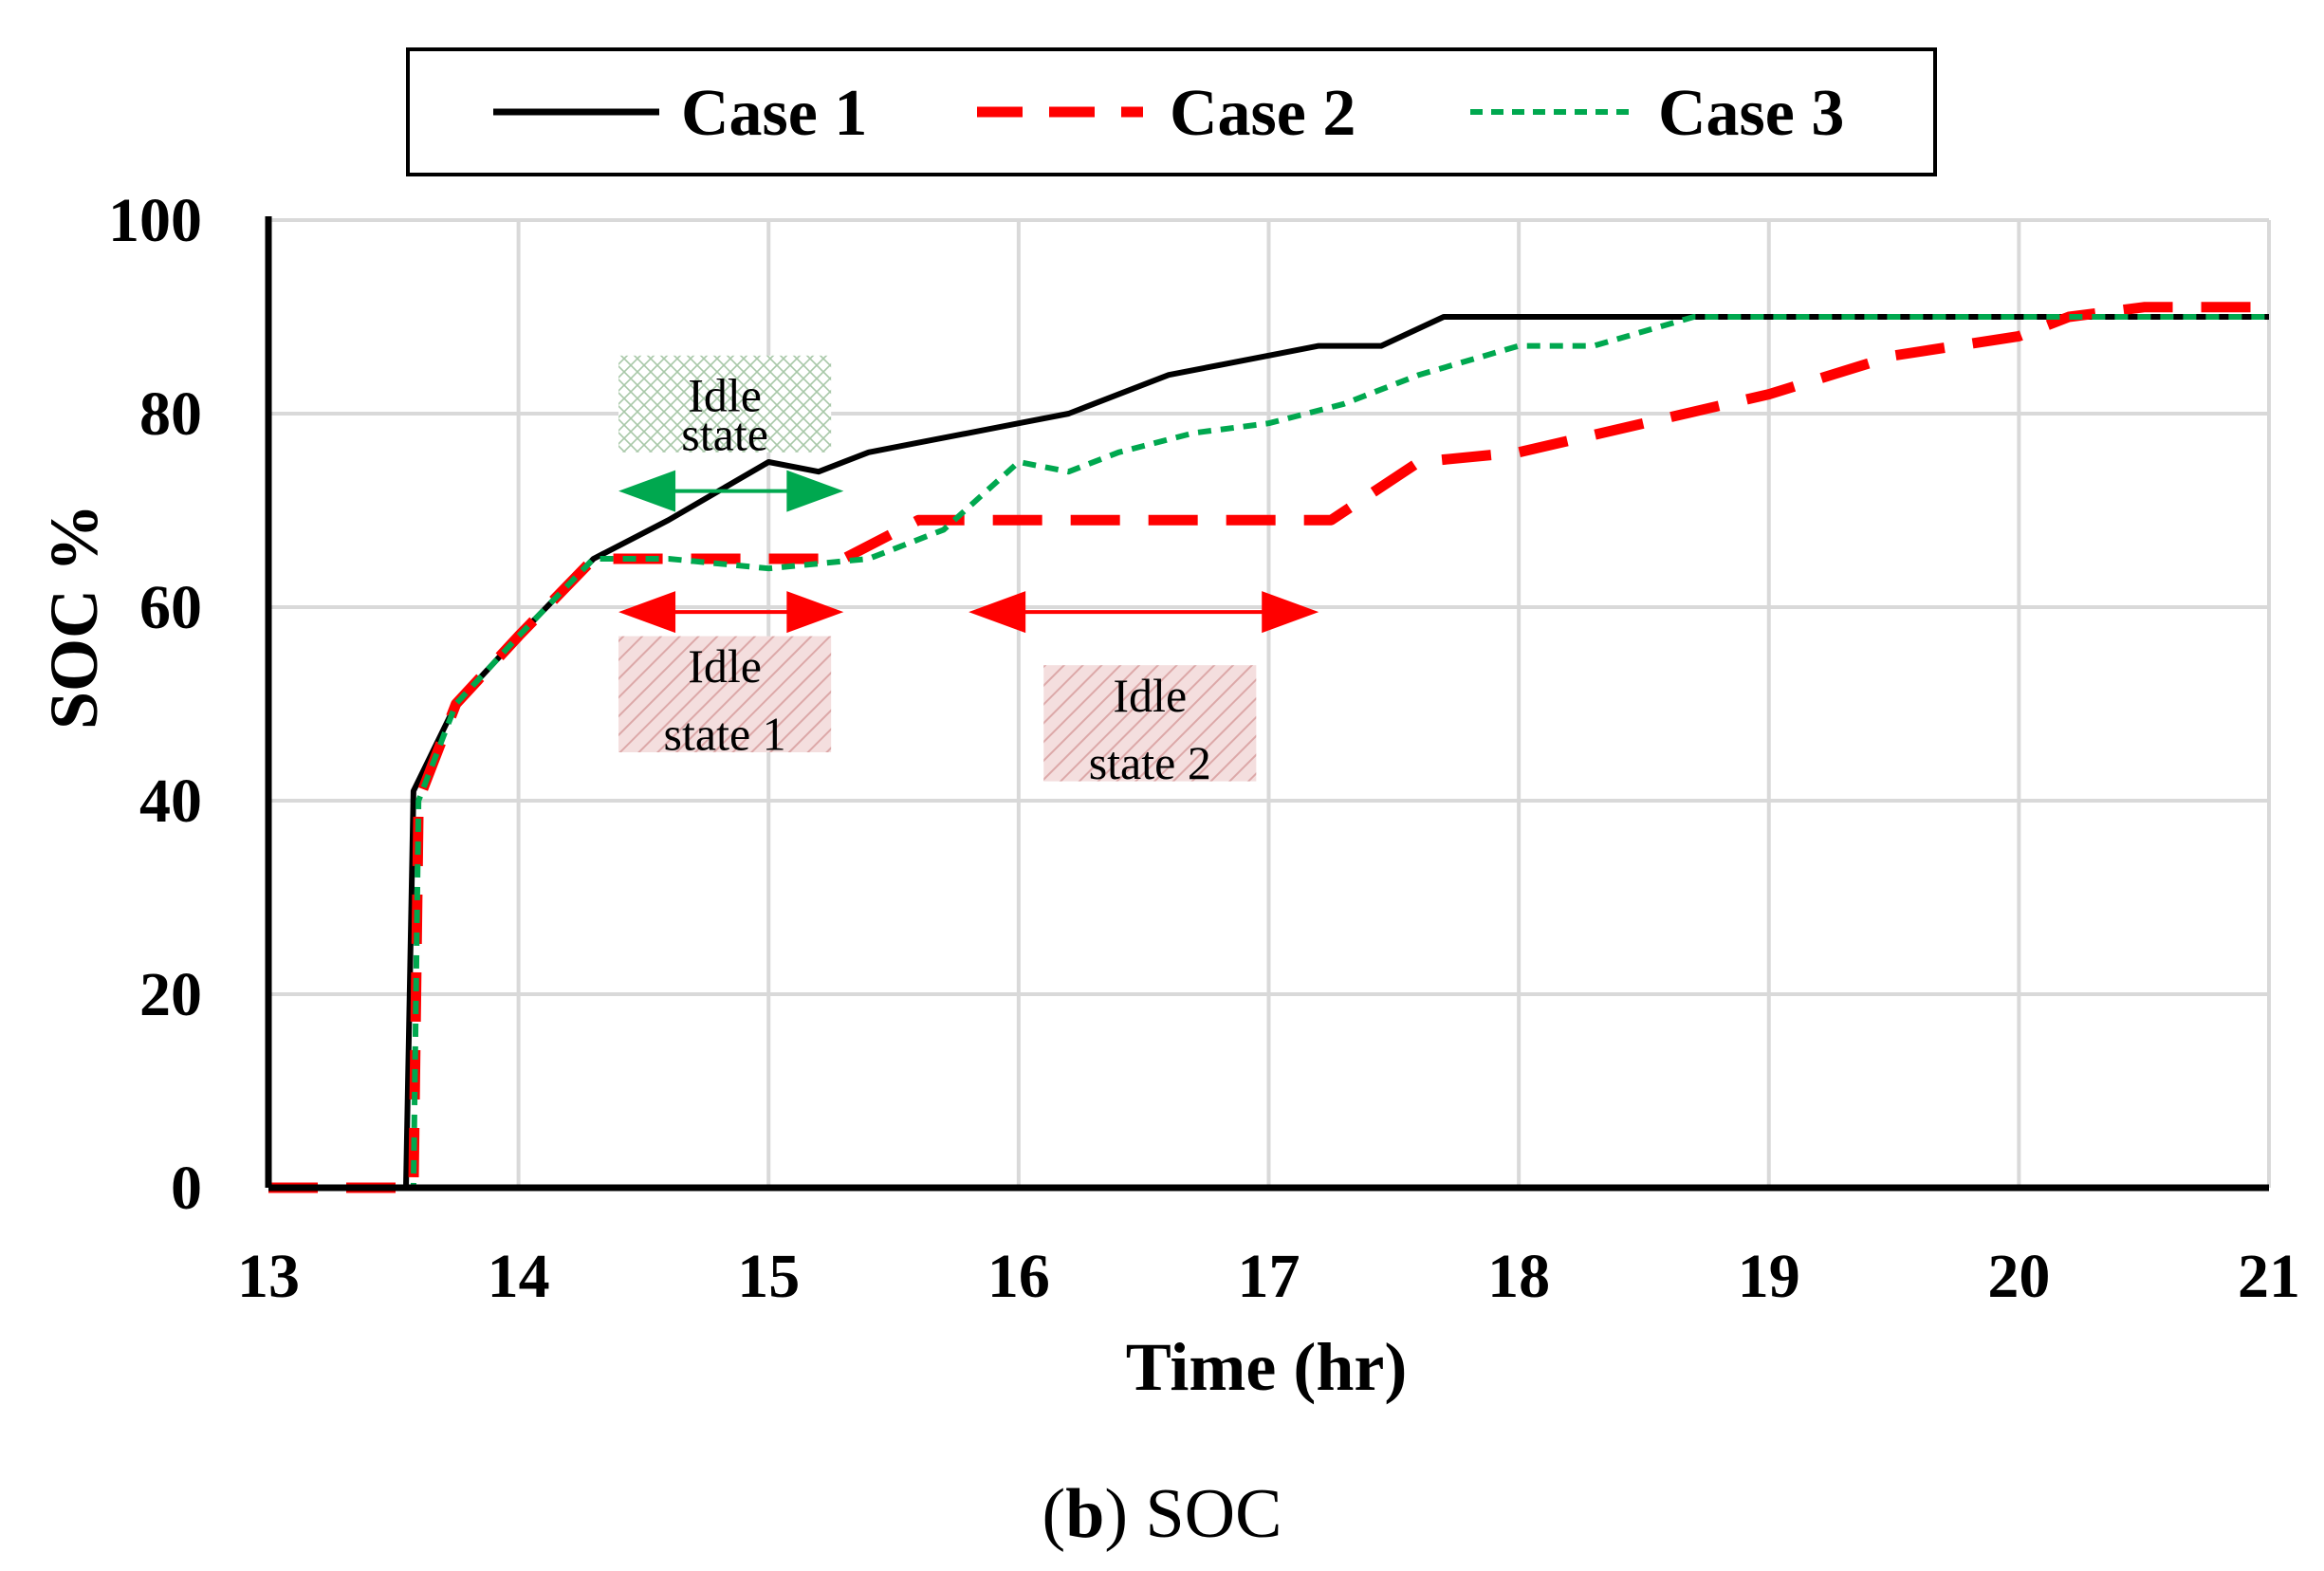  I want to click on y-tick-label-40: 40, so click(170, 802).